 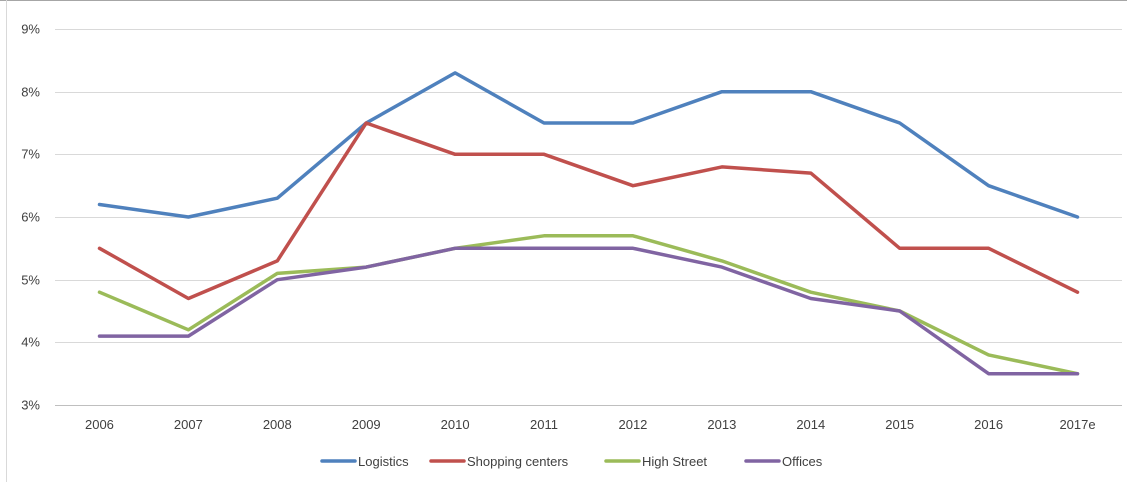 I want to click on x-tick-label: 2006, so click(x=99, y=424).